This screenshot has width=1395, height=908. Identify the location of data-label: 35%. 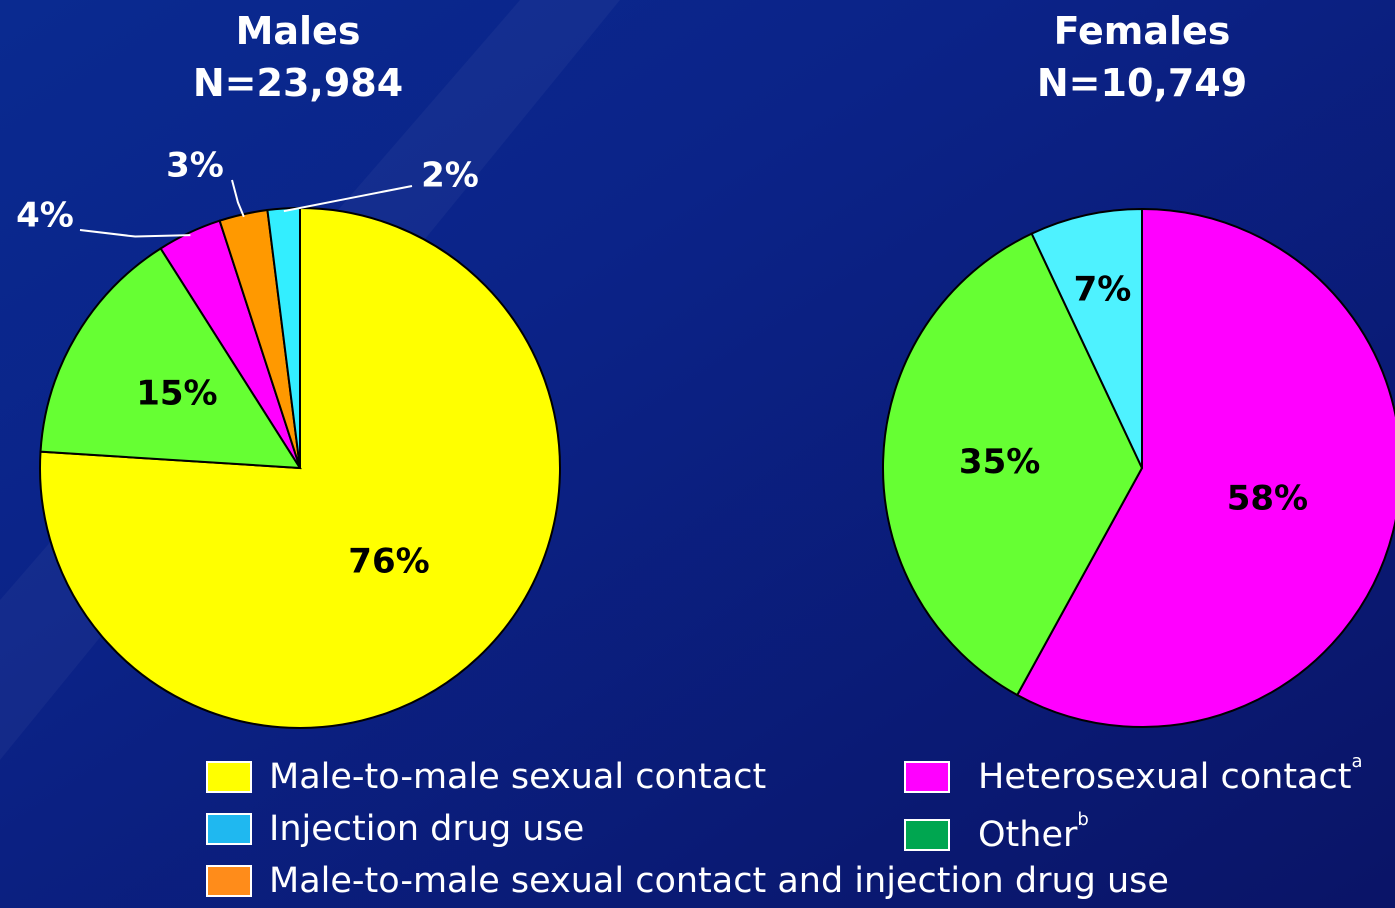
(999, 462).